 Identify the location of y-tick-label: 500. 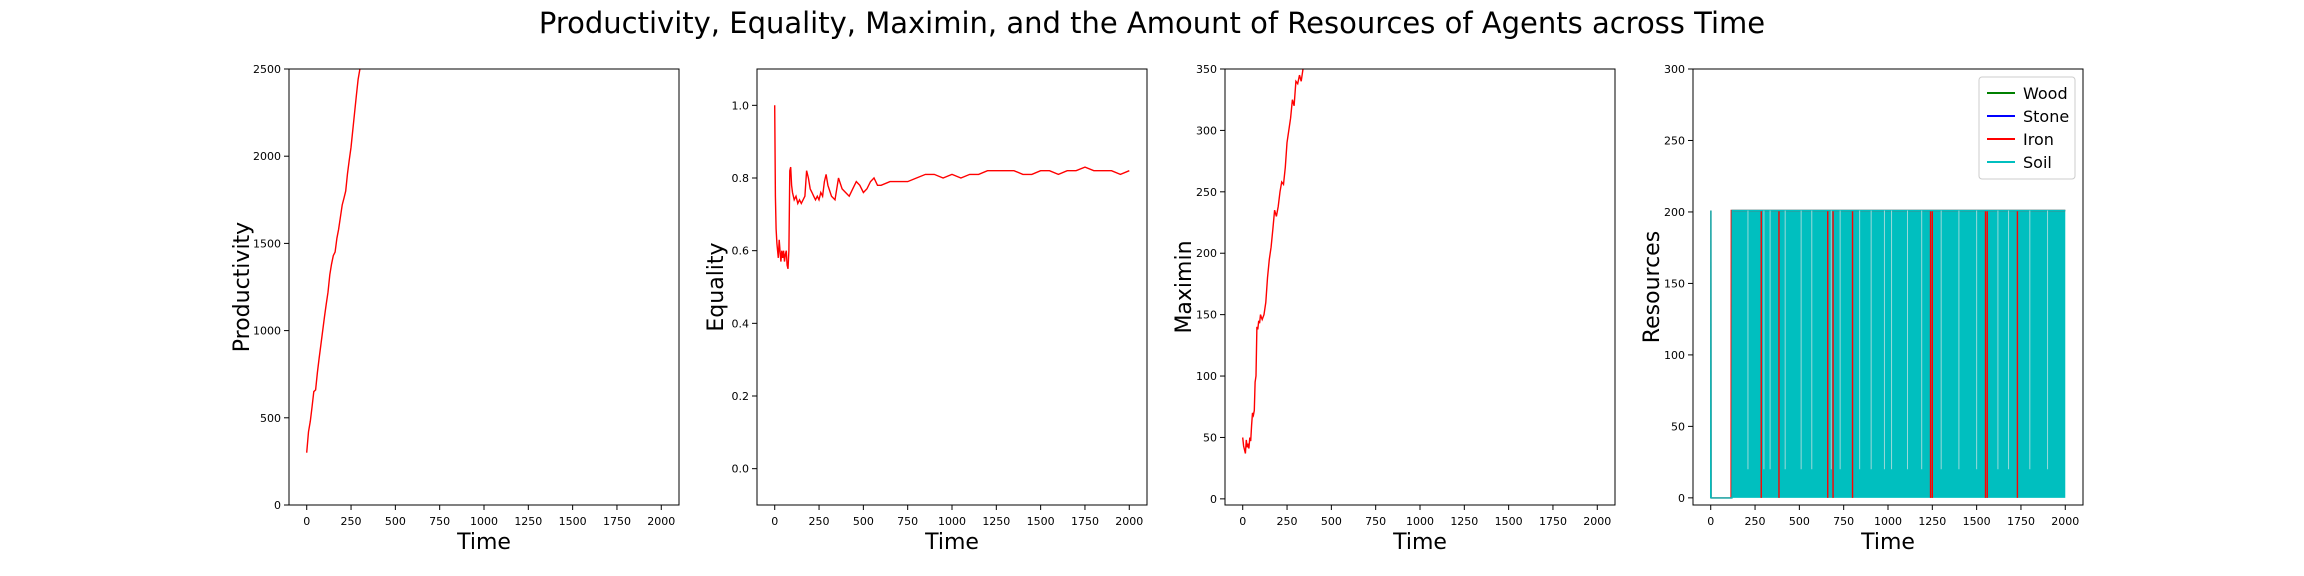
(270, 418).